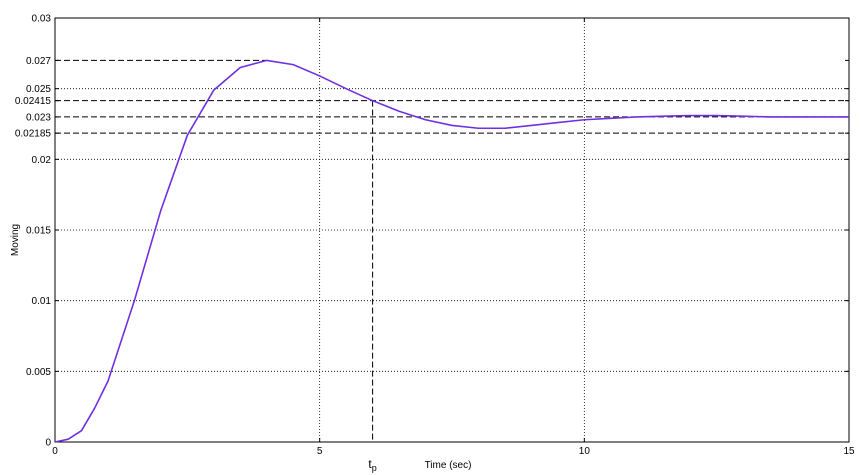 The width and height of the screenshot is (863, 475). Describe the element at coordinates (42, 160) in the screenshot. I see `y-tick-label: 0.02` at that location.